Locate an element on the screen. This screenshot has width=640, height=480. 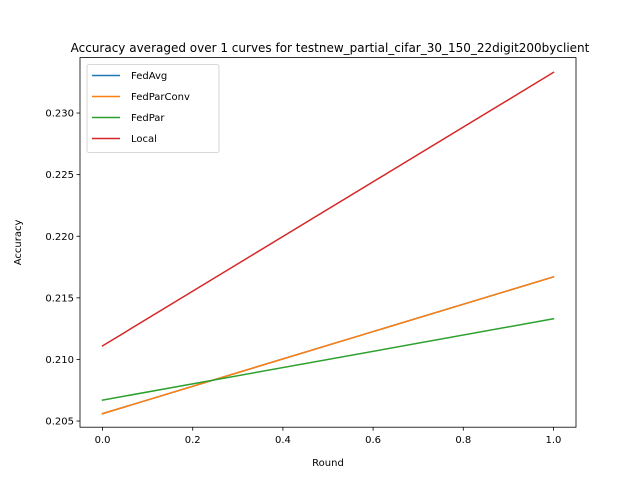
legend: FedAvg FedParConv FedPar Local is located at coordinates (153, 108).